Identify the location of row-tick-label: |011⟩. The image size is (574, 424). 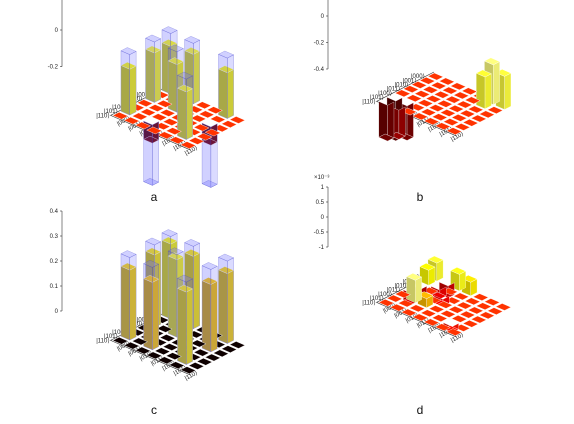
(393, 290).